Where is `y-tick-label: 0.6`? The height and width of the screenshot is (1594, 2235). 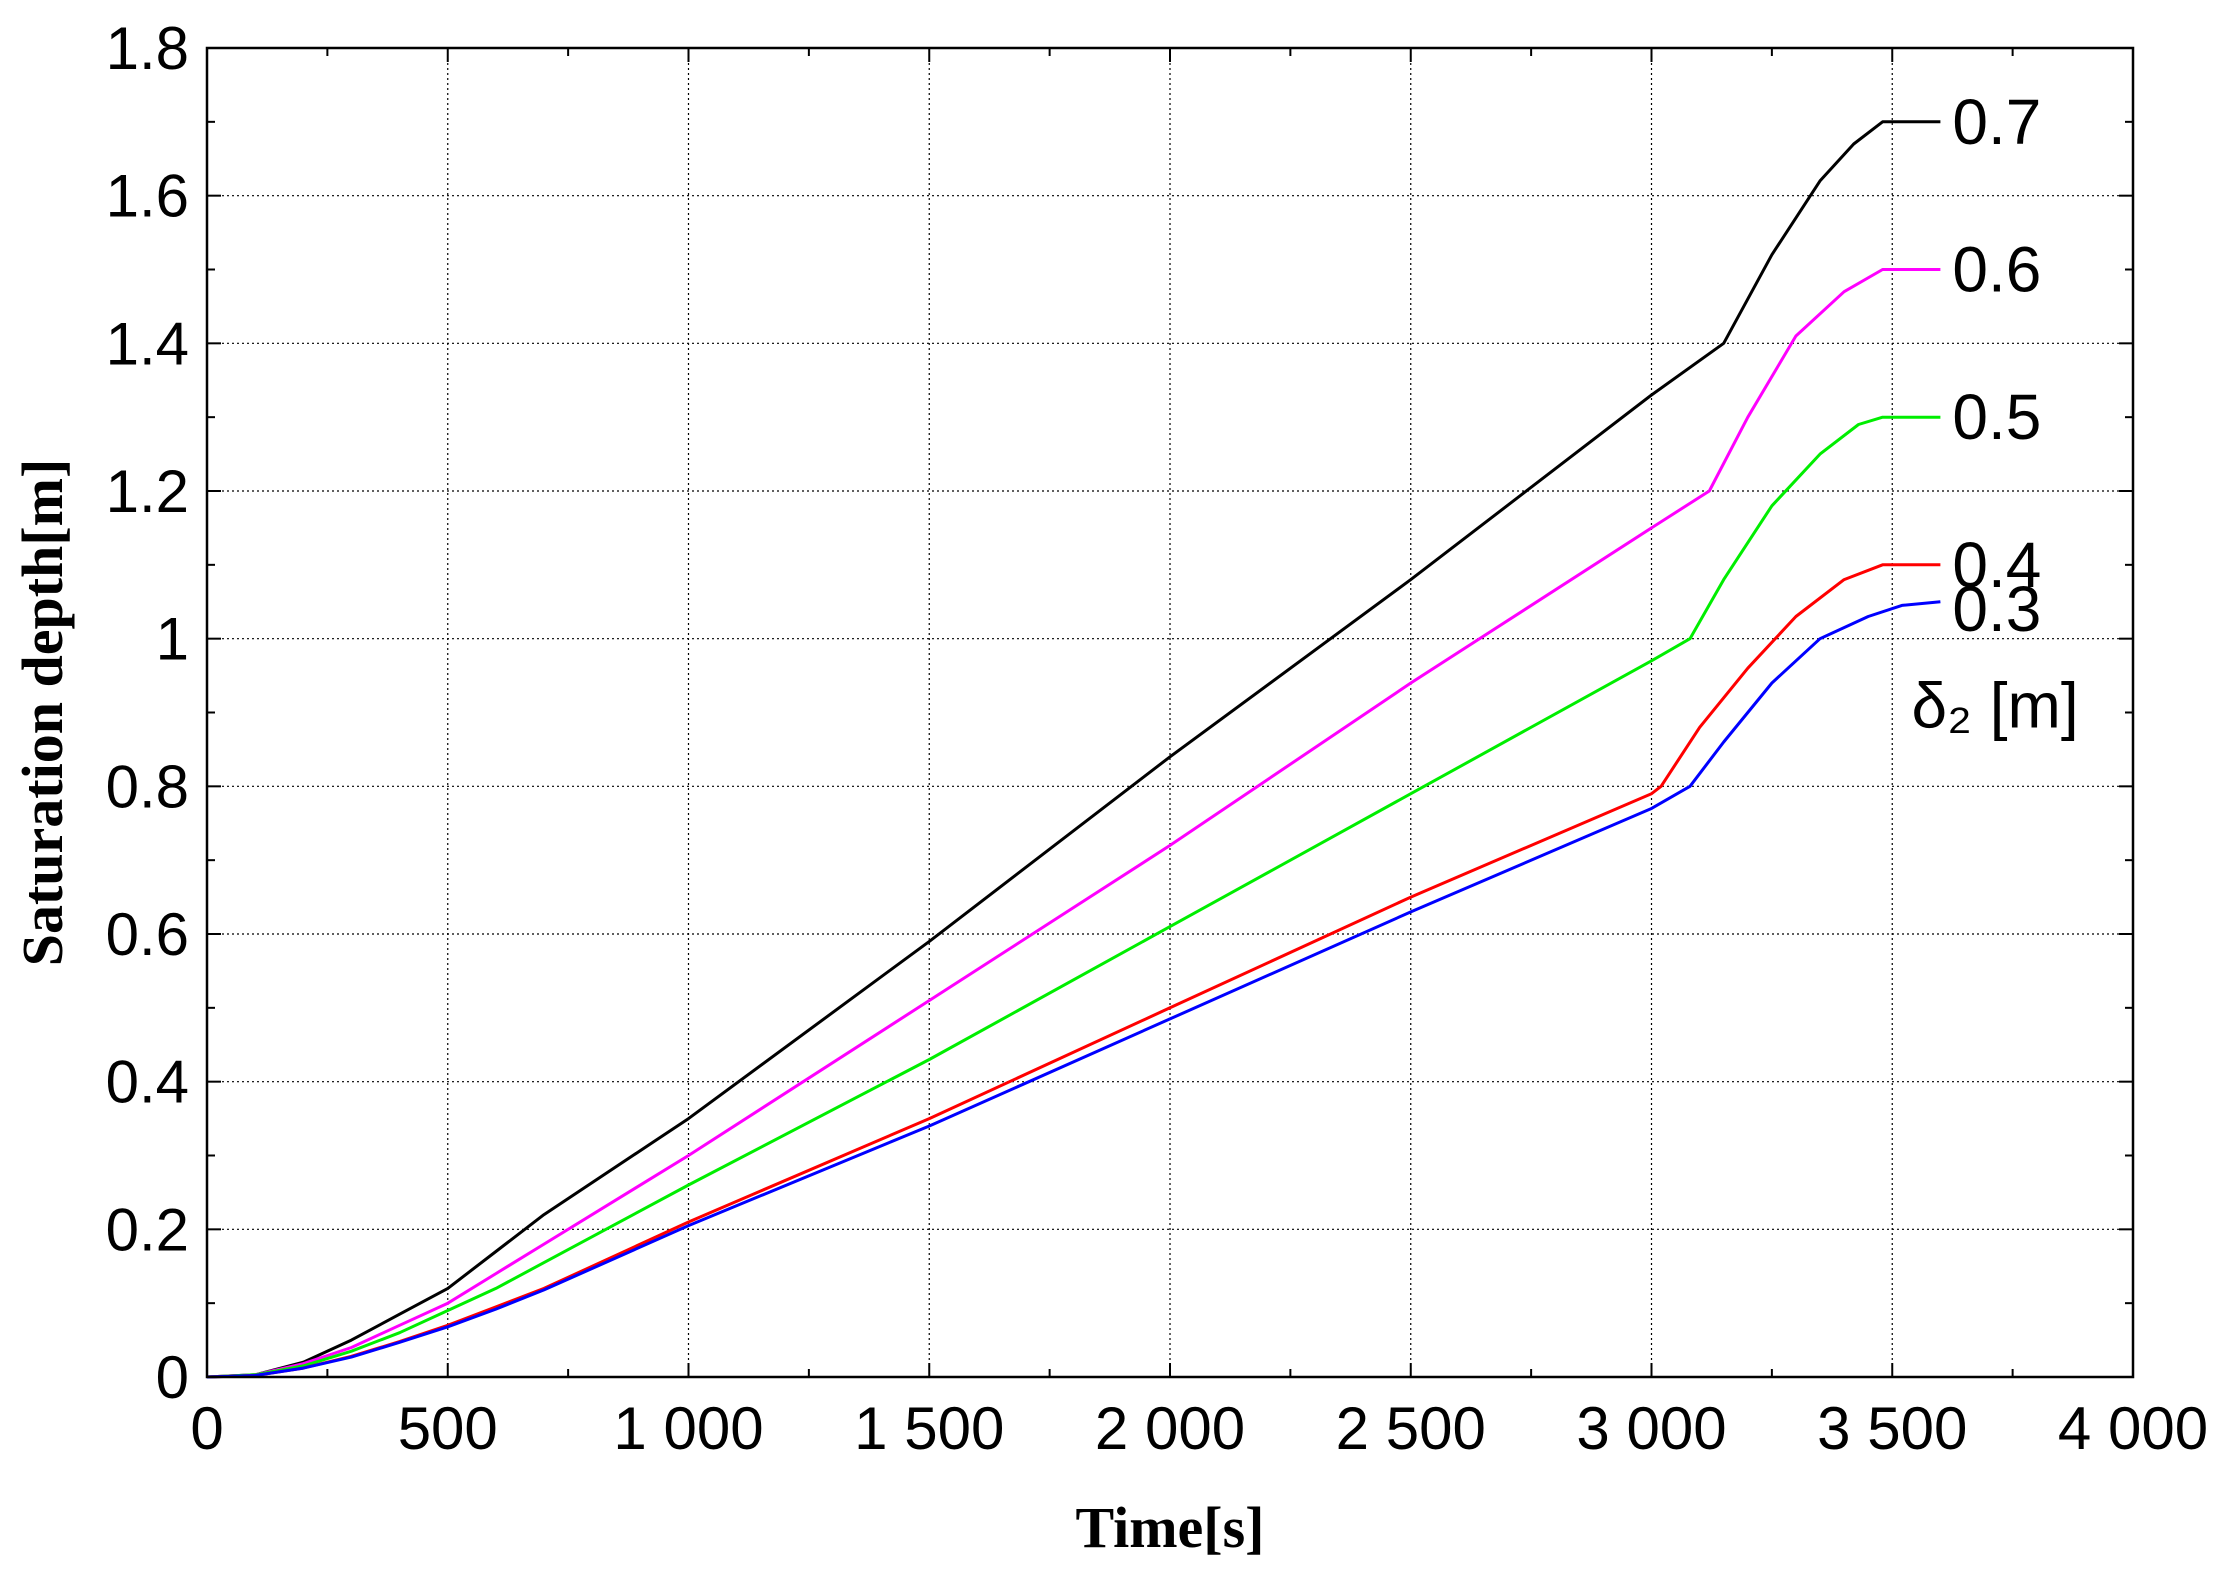
y-tick-label: 0.6 is located at coordinates (147, 934).